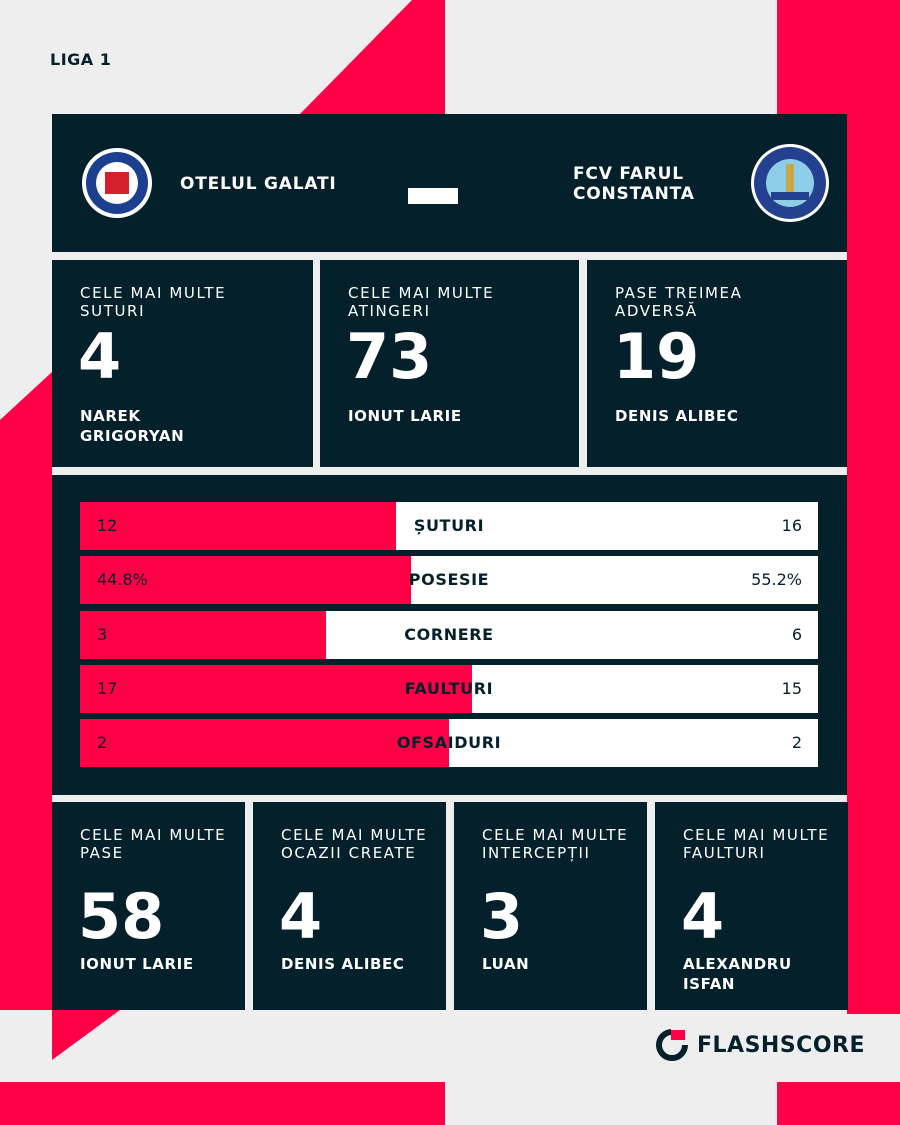  Describe the element at coordinates (776, 580) in the screenshot. I see `away-value: 55.2%` at that location.